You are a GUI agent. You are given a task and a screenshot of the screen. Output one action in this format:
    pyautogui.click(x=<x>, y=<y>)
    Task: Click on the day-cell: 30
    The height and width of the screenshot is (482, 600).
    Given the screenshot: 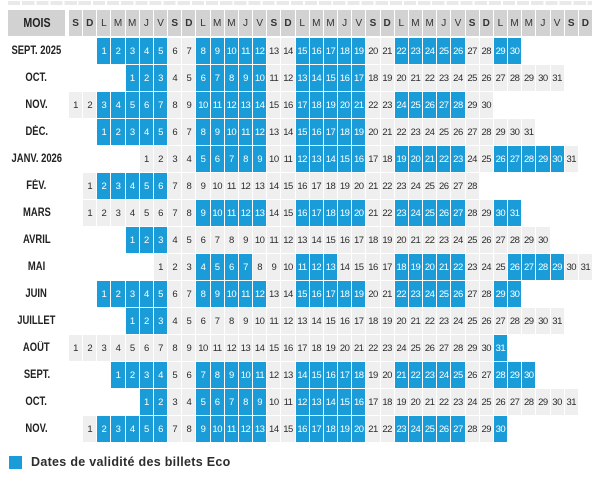 What is the action you would take?
    pyautogui.click(x=571, y=267)
    